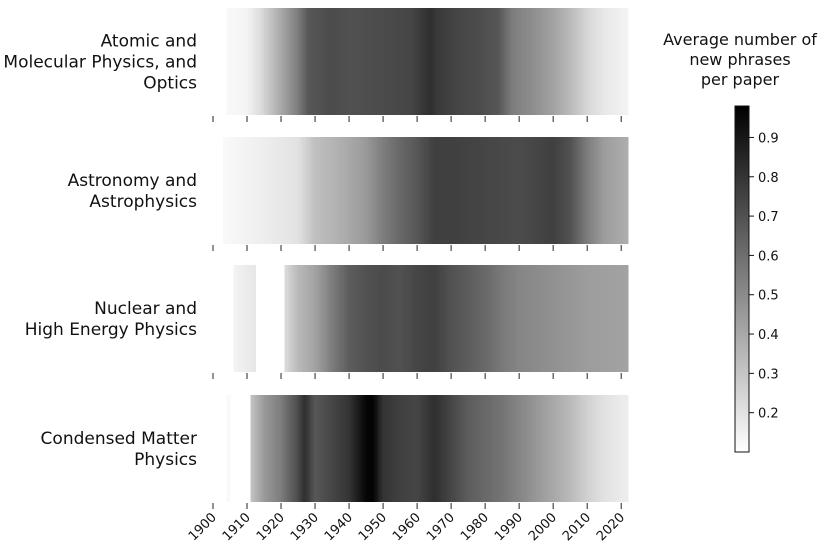  I want to click on row-label-line: Condensed Matter, so click(119, 439).